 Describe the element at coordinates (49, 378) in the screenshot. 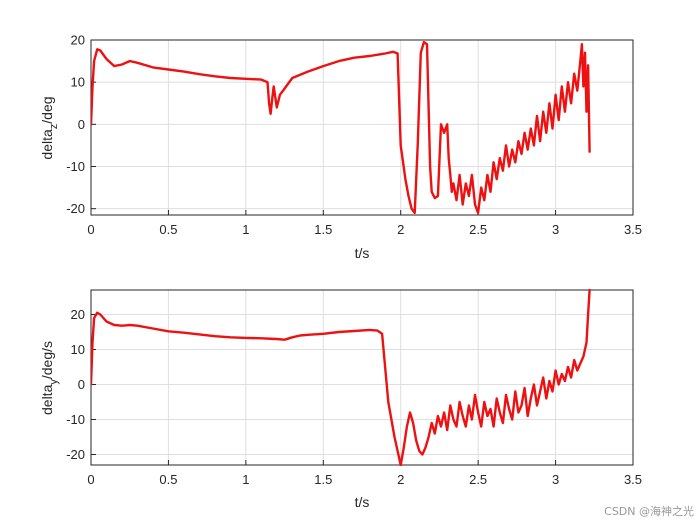

I see `y-axis-label: deltay/deg/s` at that location.